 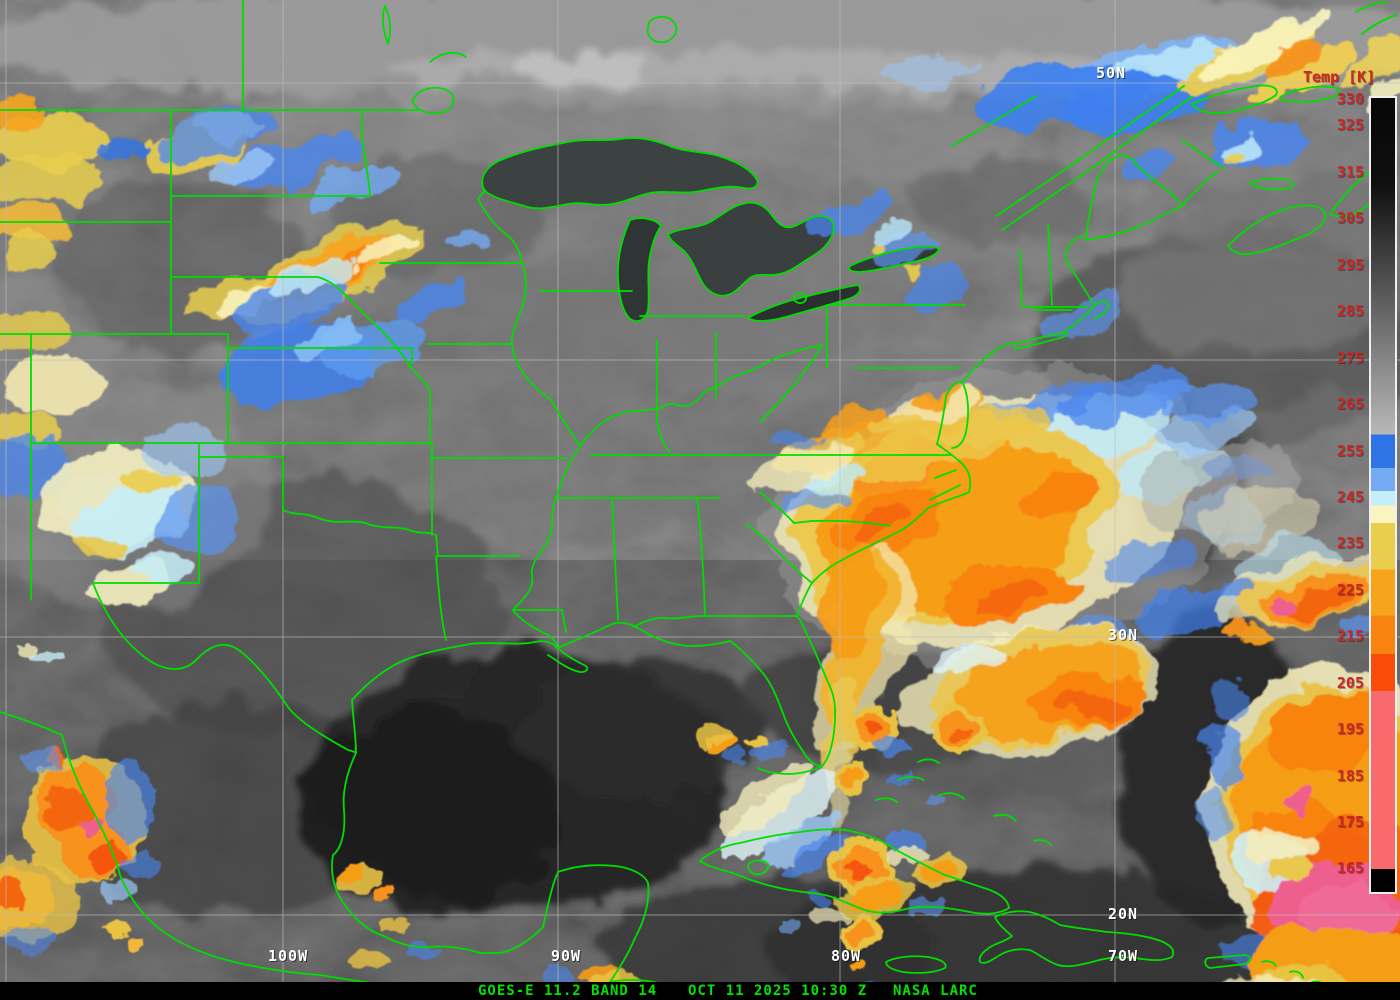 What do you see at coordinates (1350, 543) in the screenshot?
I see `colorbar-tick: 235` at bounding box center [1350, 543].